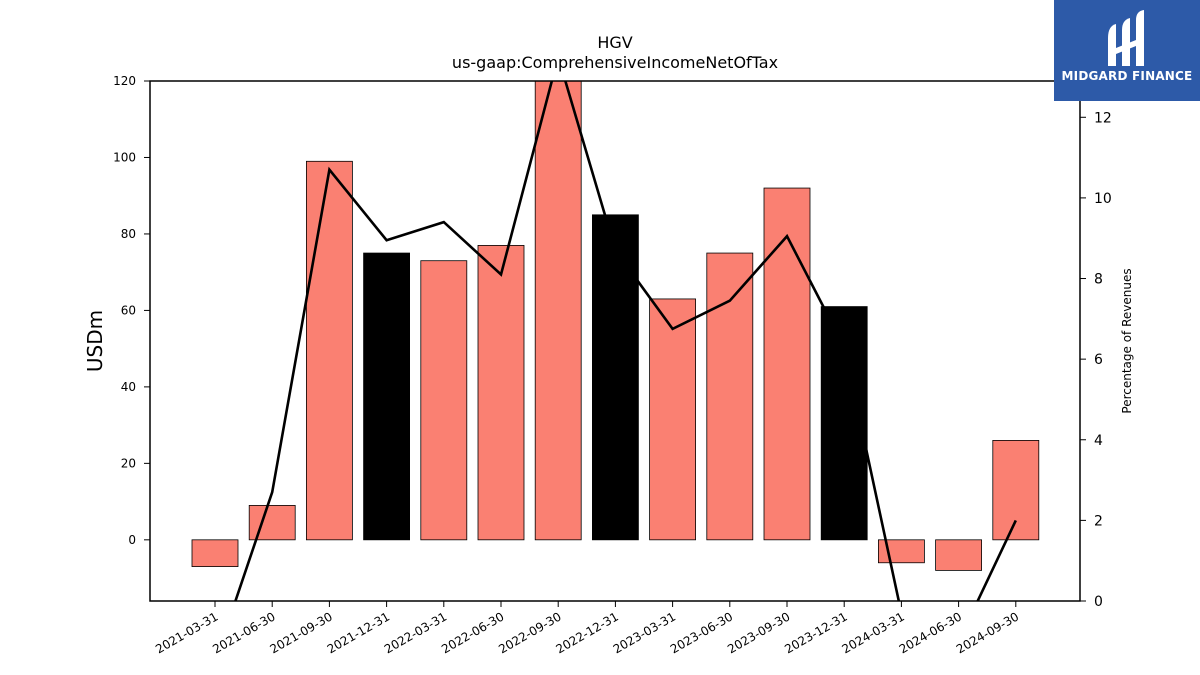 This screenshot has height=675, width=1200. Describe the element at coordinates (529, 632) in the screenshot. I see `x-tick-label: 2022-09-30` at that location.